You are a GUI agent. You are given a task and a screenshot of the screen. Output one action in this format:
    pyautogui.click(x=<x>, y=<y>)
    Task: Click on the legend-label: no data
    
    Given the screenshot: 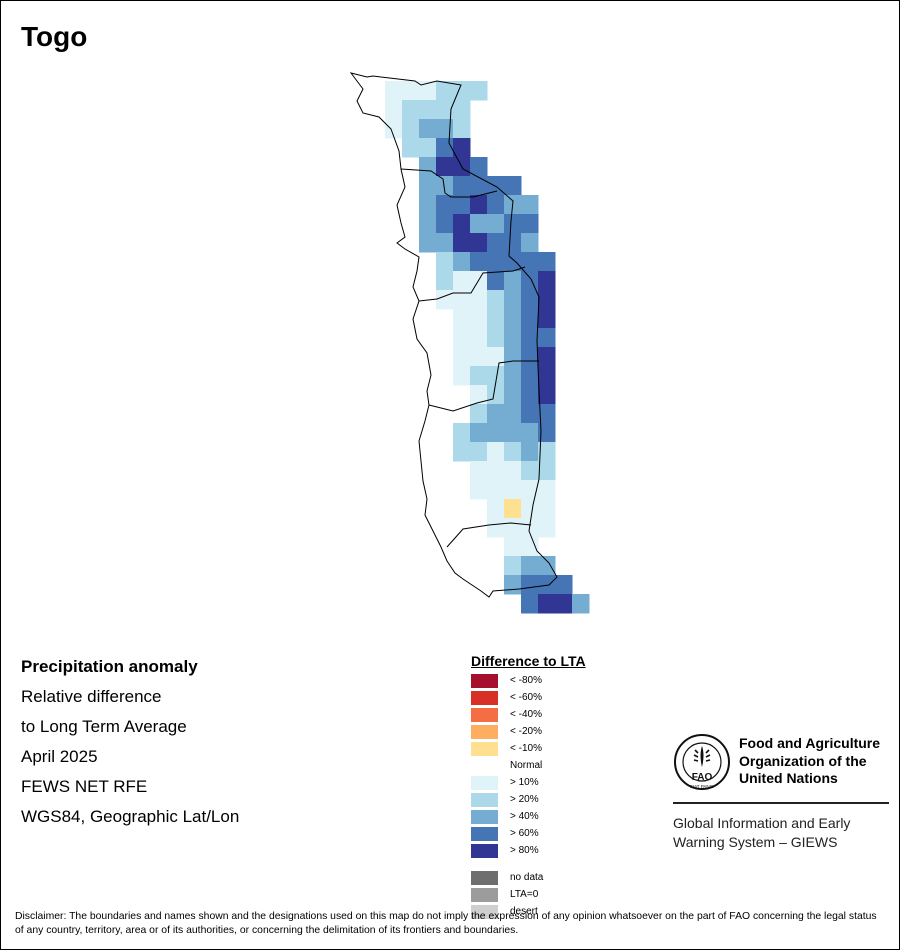 What is the action you would take?
    pyautogui.click(x=527, y=877)
    